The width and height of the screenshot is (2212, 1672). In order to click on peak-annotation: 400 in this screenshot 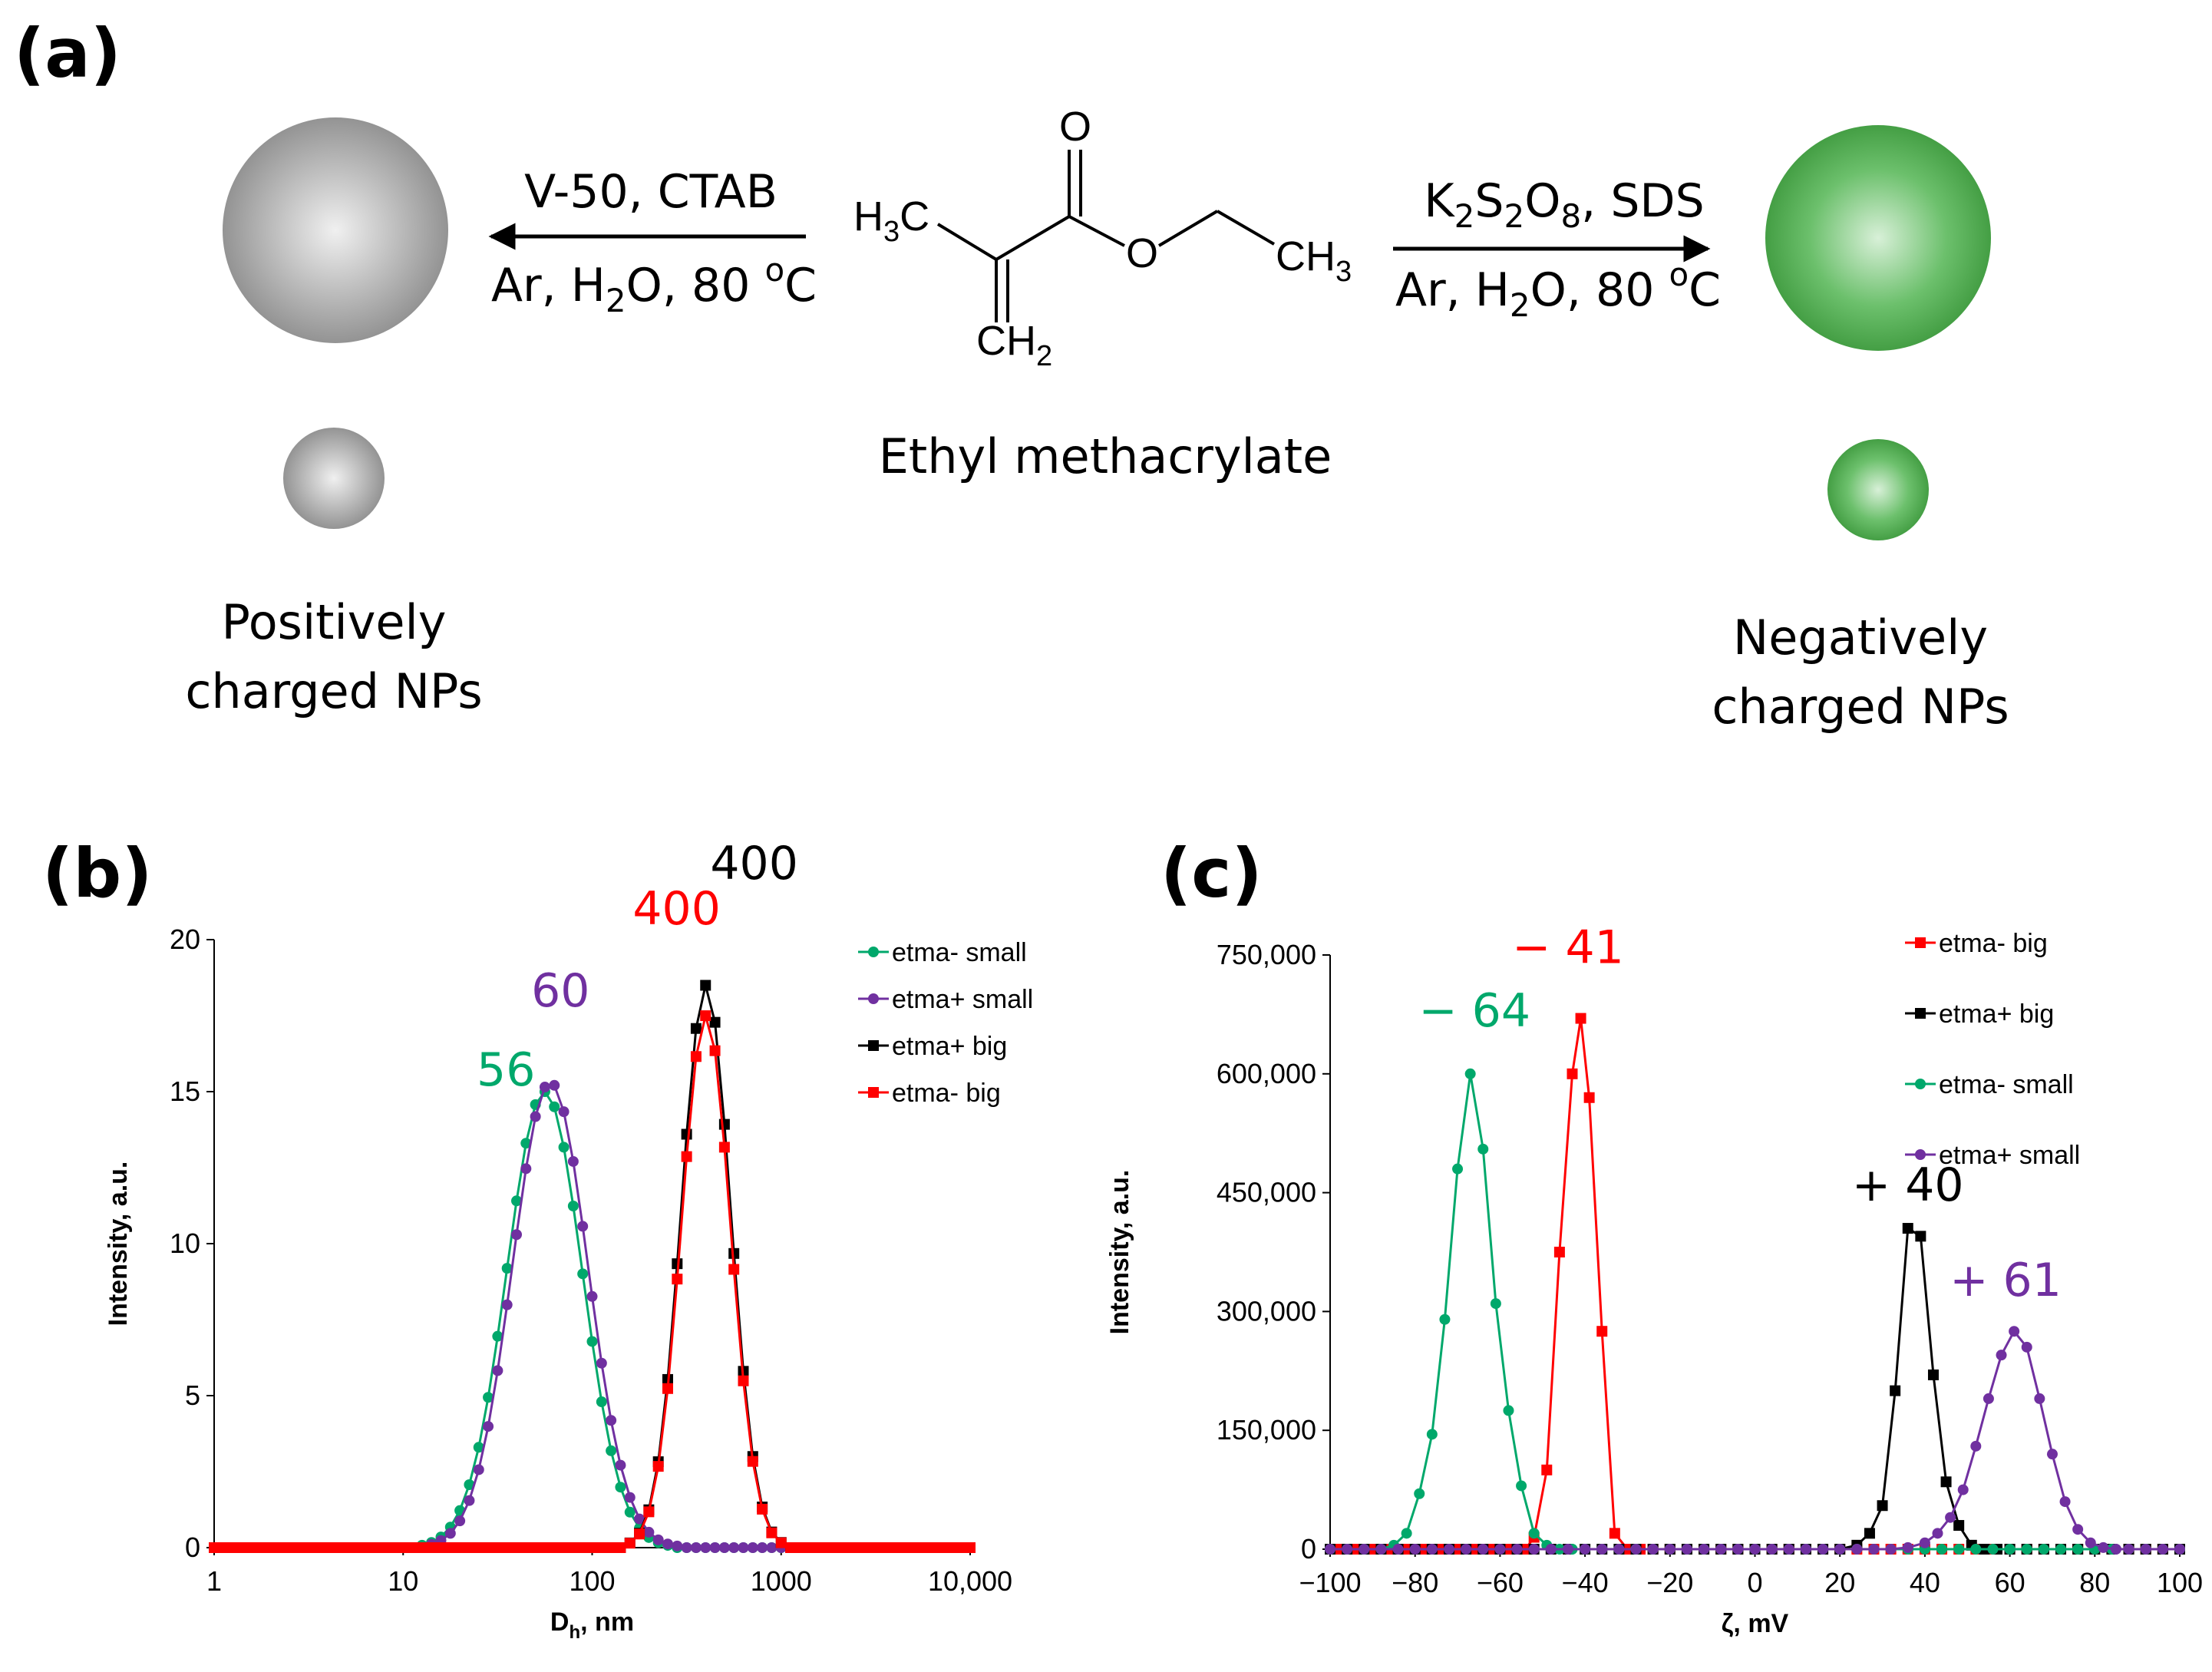, I will do `click(754, 864)`.